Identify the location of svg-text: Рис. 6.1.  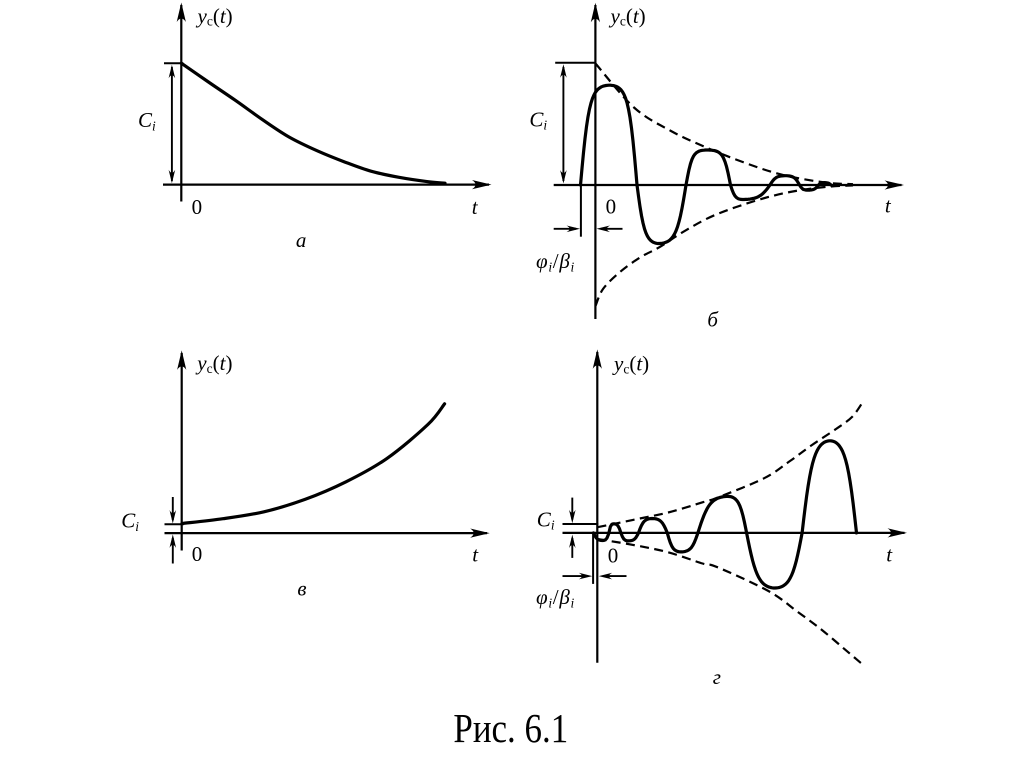
(510, 728).